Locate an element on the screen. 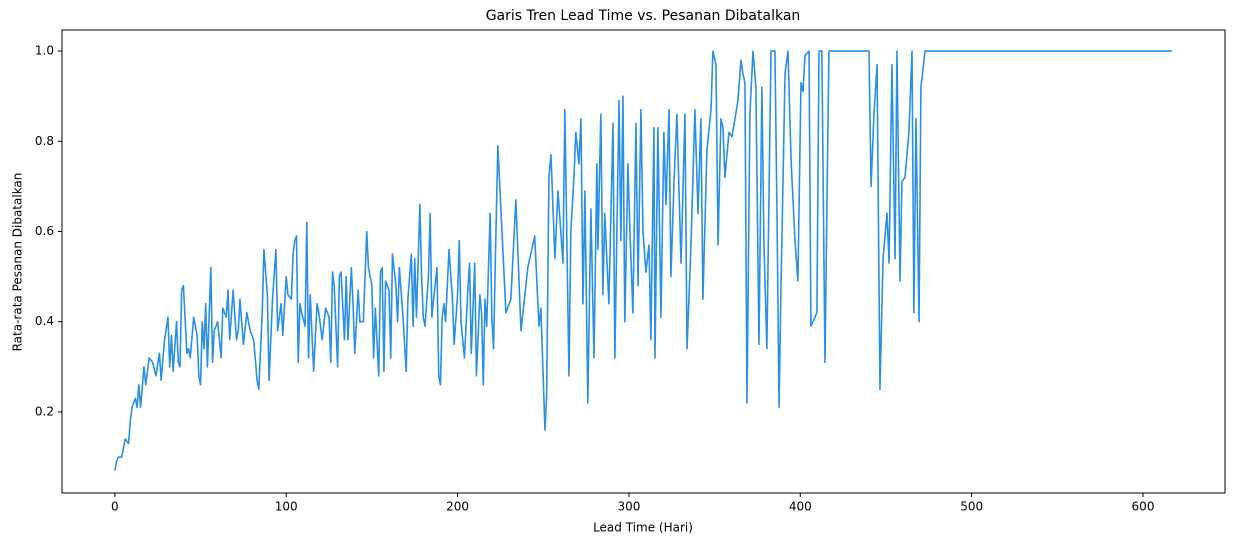  x-tick-label: 0 is located at coordinates (115, 507).